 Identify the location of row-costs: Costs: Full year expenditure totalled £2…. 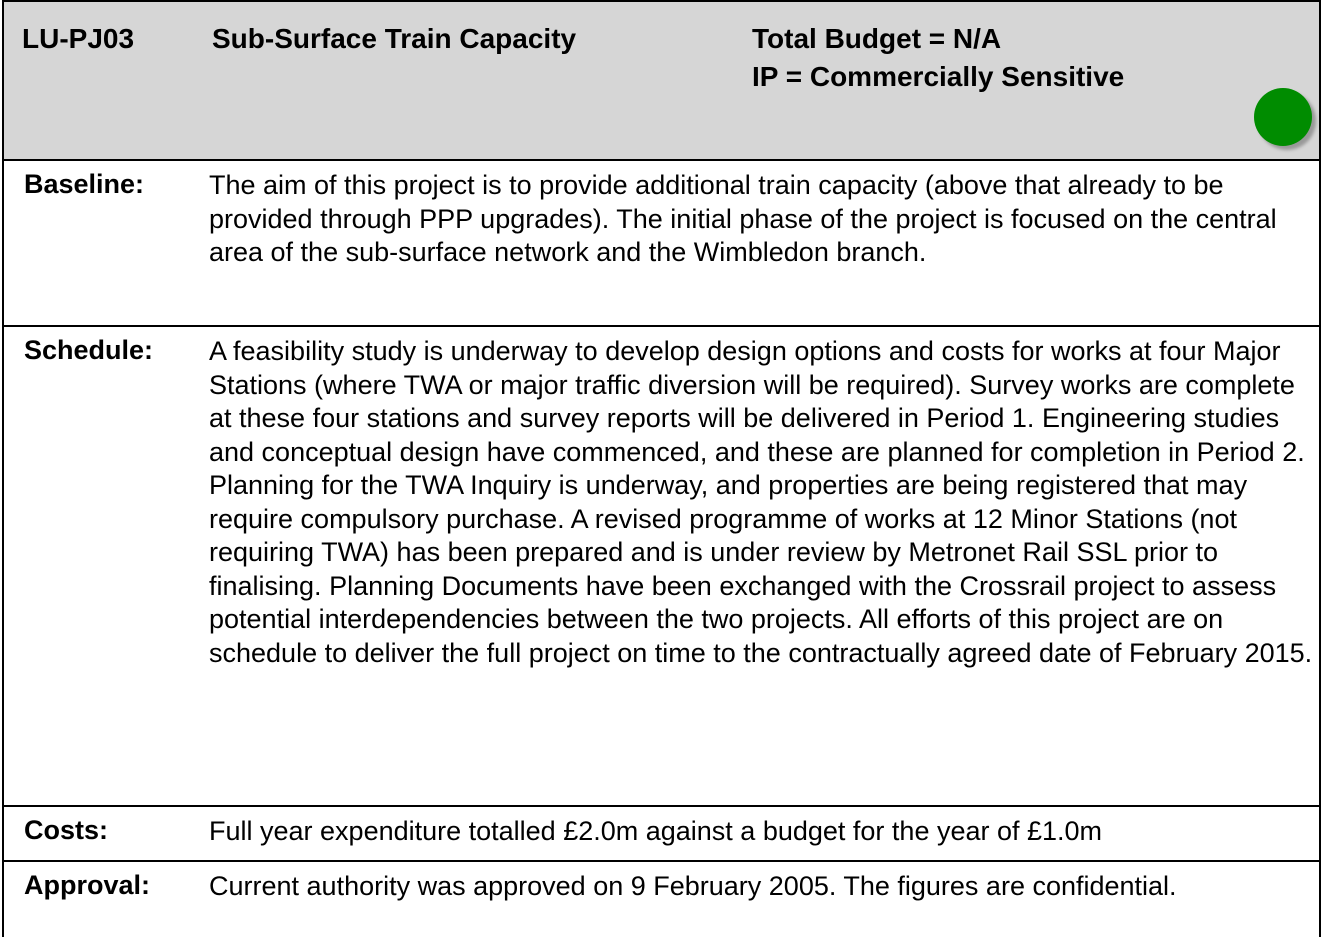
(661, 833).